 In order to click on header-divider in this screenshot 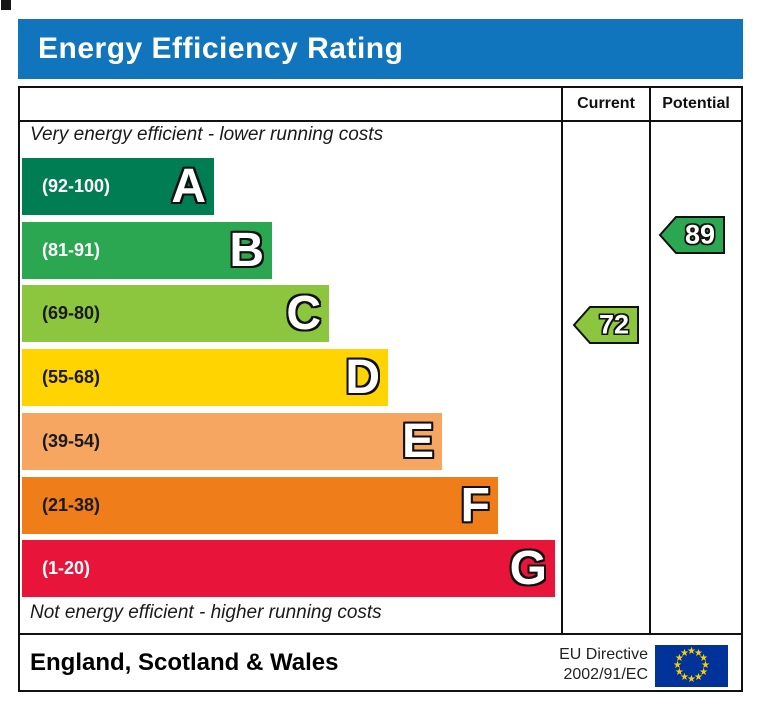, I will do `click(380, 121)`.